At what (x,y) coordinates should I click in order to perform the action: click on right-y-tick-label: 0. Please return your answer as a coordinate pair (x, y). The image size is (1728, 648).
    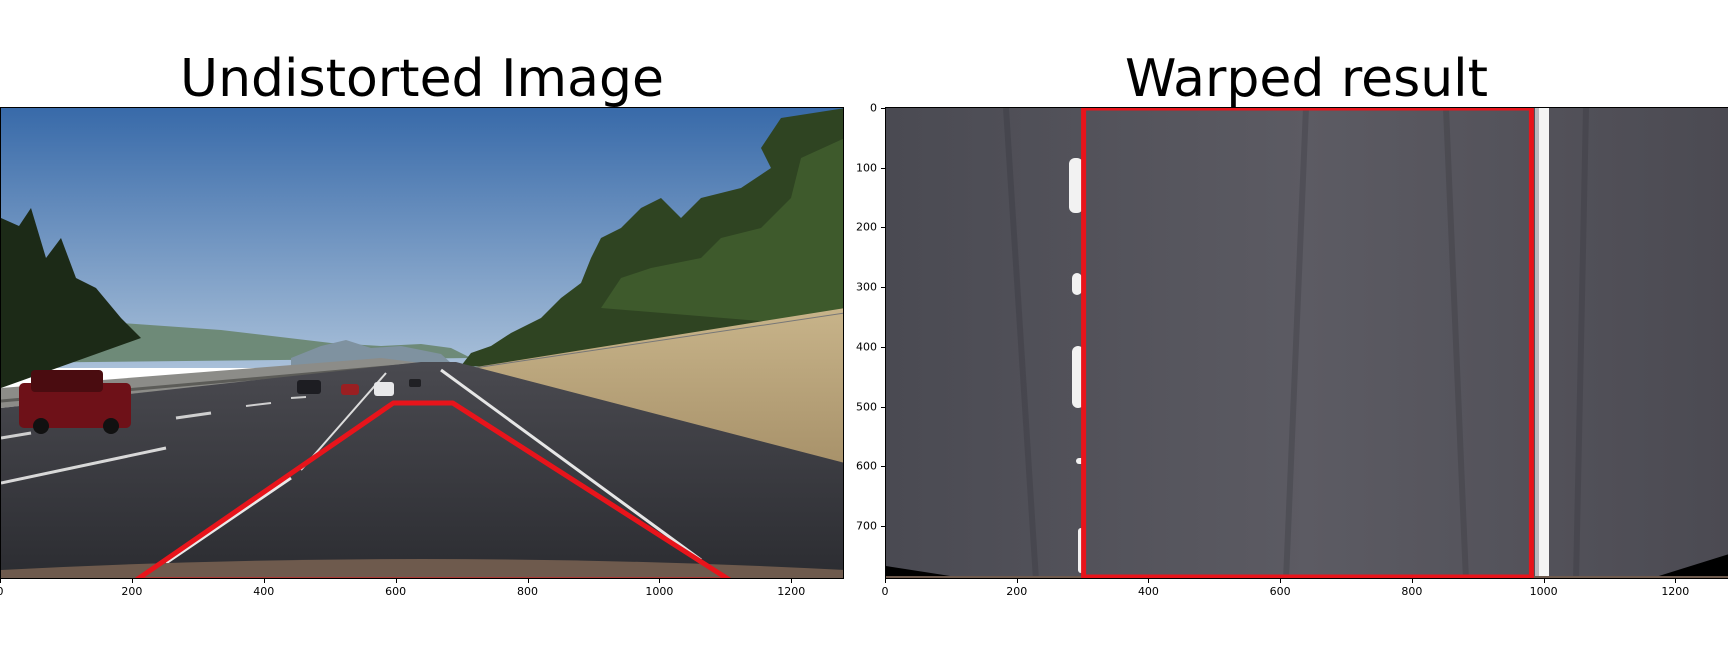
    Looking at the image, I should click on (873, 108).